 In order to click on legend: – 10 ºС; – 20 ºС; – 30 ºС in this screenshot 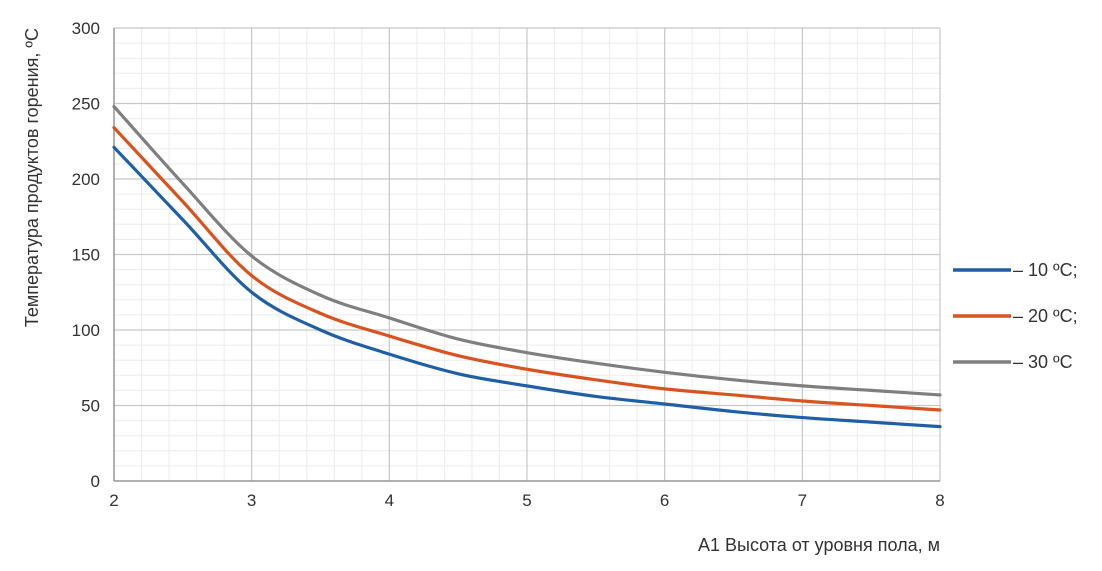, I will do `click(1015, 316)`.